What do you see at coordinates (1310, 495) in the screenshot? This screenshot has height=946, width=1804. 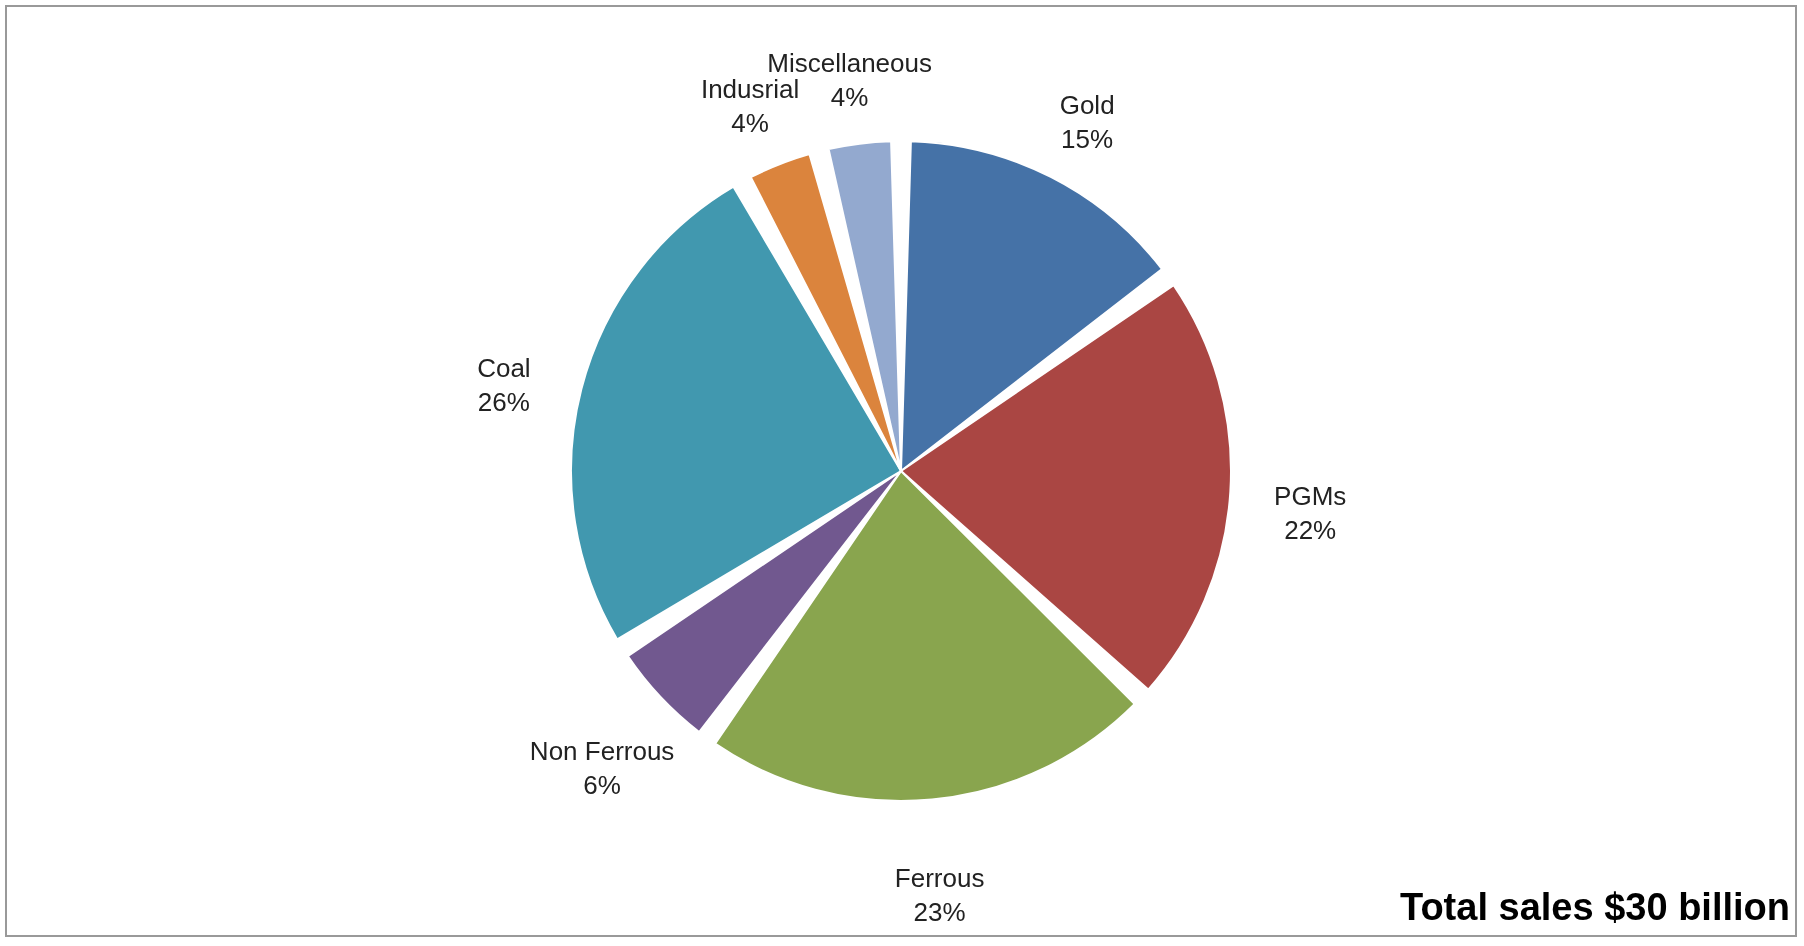 I see `slice-label: PGMs` at bounding box center [1310, 495].